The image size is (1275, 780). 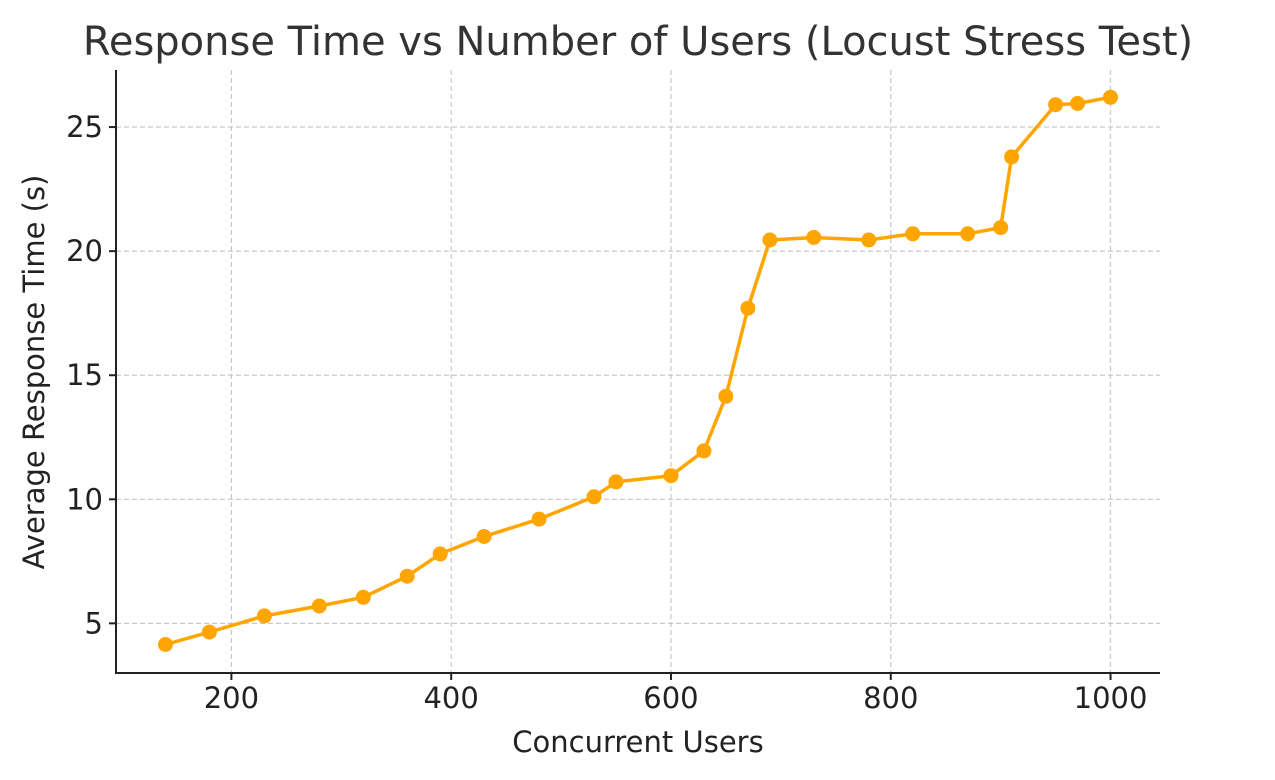 What do you see at coordinates (84, 127) in the screenshot?
I see `y-tick-label: 25` at bounding box center [84, 127].